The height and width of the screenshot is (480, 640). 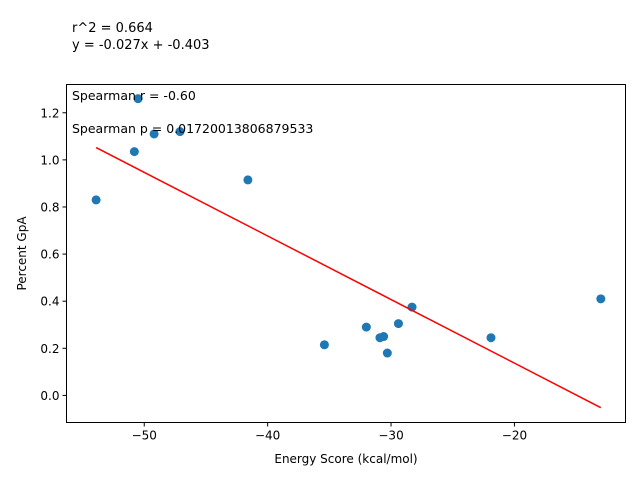 I want to click on y-tick-label: 0.8, so click(x=49, y=207).